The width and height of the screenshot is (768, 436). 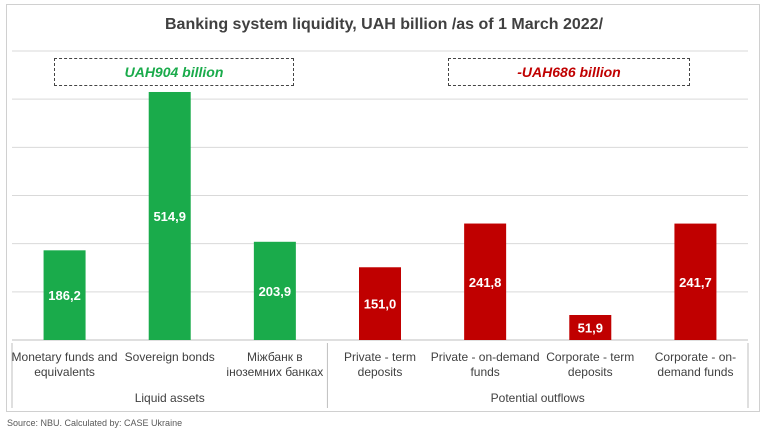 I want to click on category-label: funds, so click(x=484, y=372).